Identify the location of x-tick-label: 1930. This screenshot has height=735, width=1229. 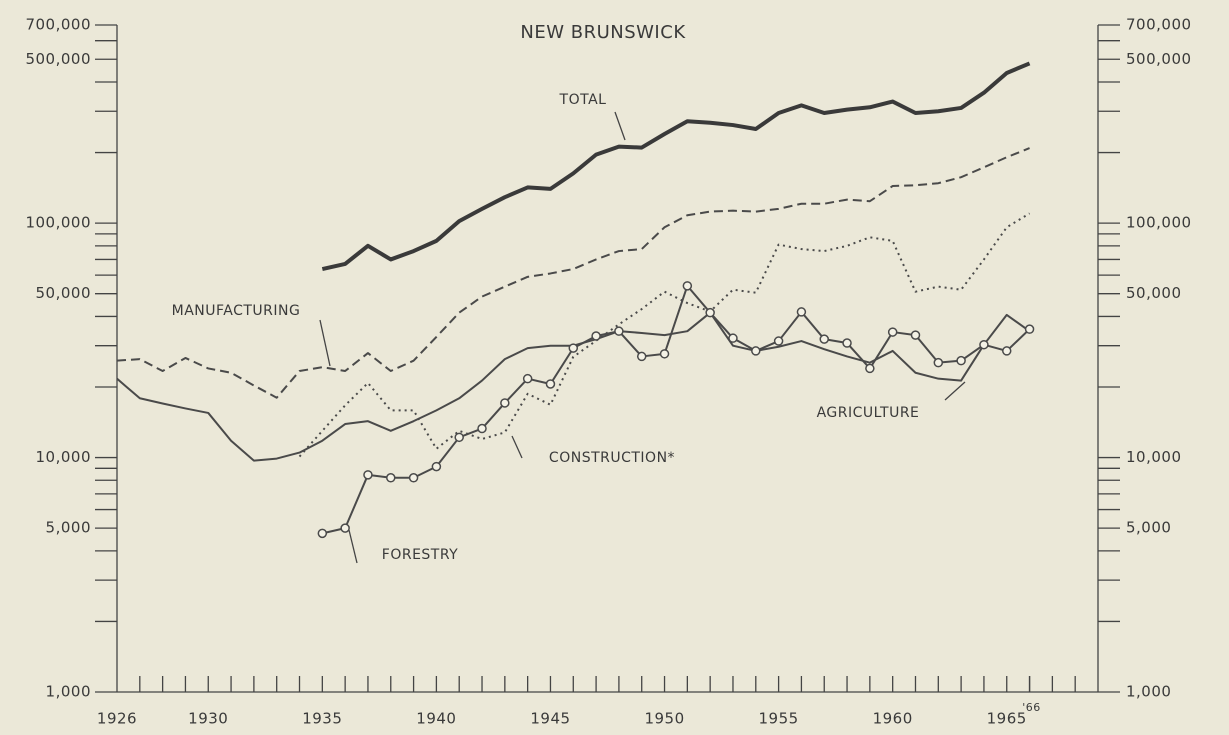
(208, 719).